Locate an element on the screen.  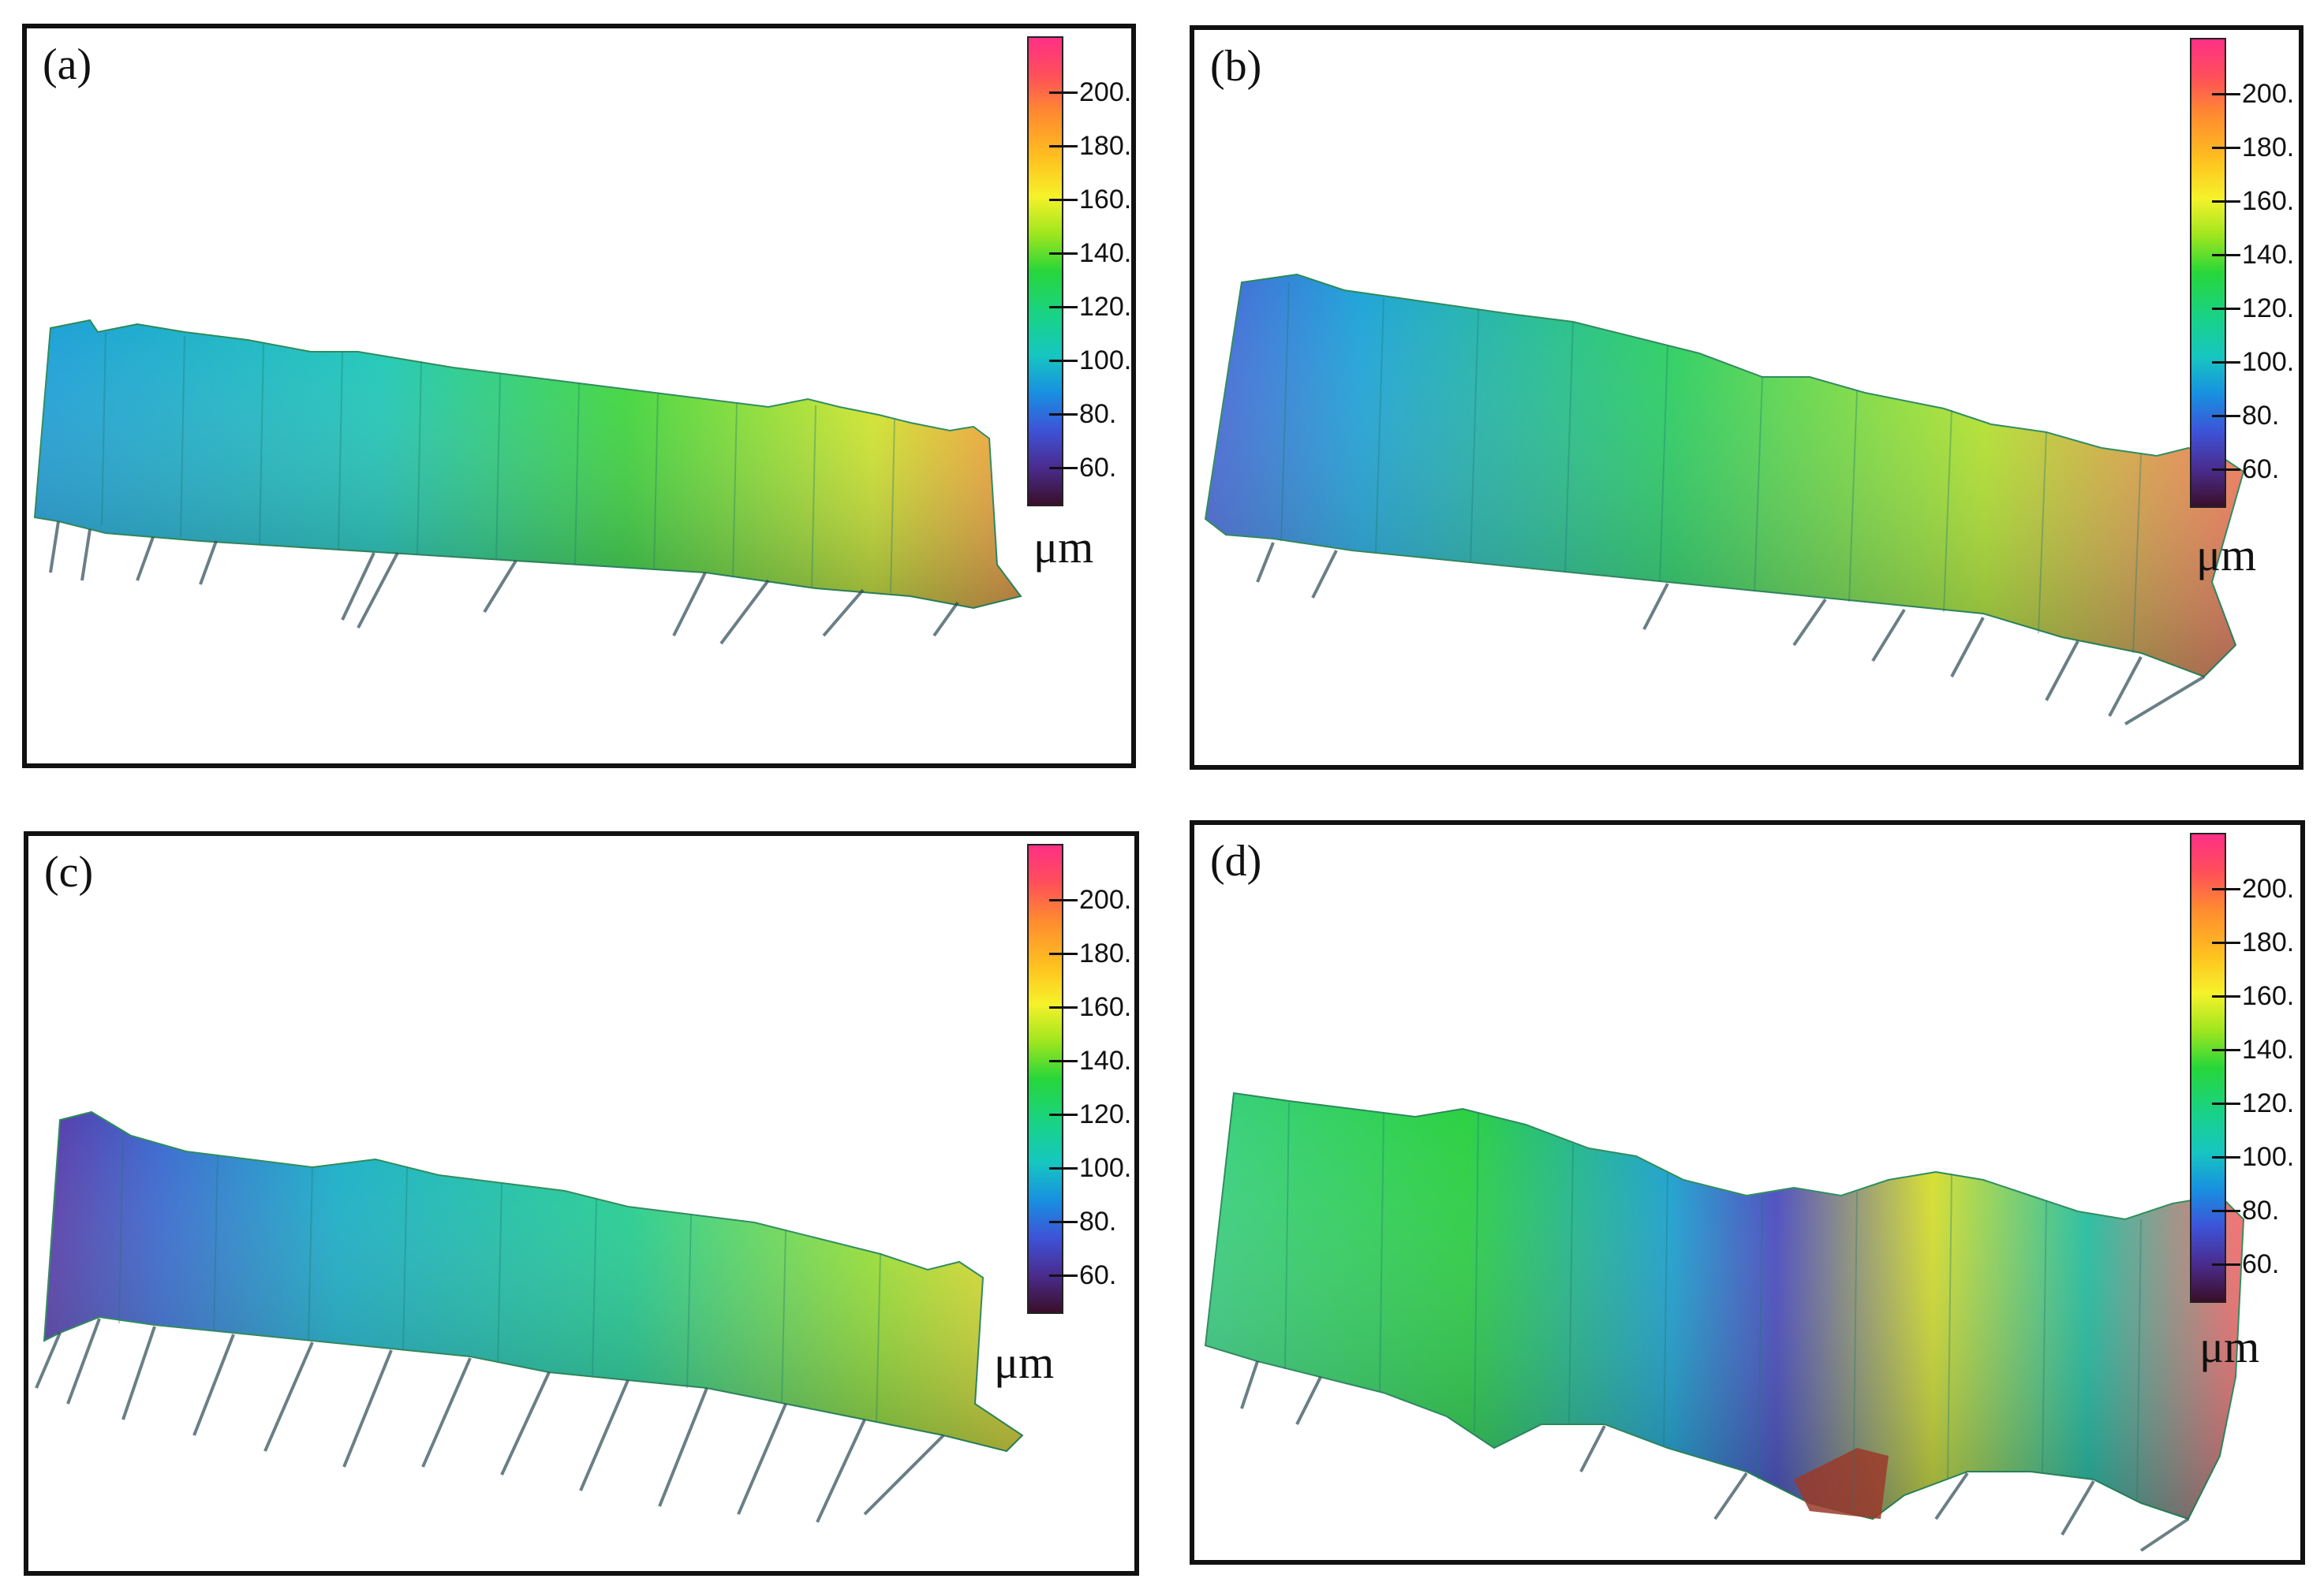
unit-label-b: μm is located at coordinates (2226, 554).